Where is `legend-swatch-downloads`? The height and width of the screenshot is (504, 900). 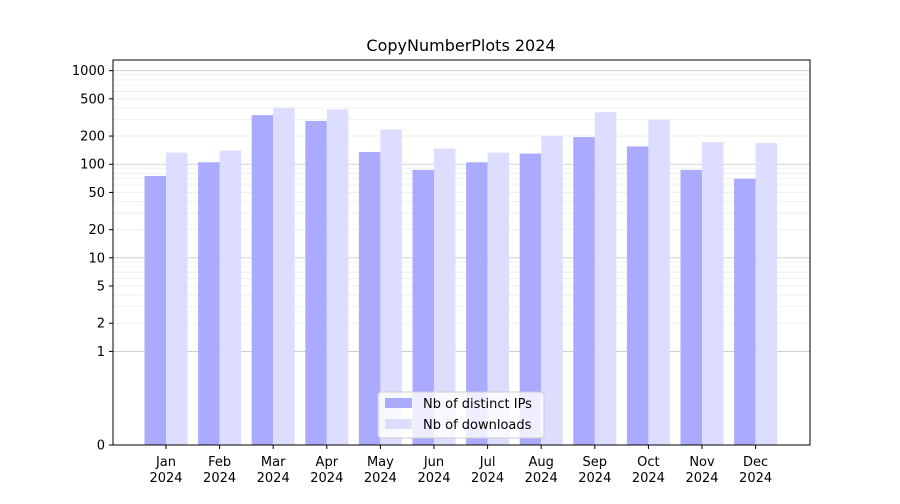
legend-swatch-downloads is located at coordinates (398, 424).